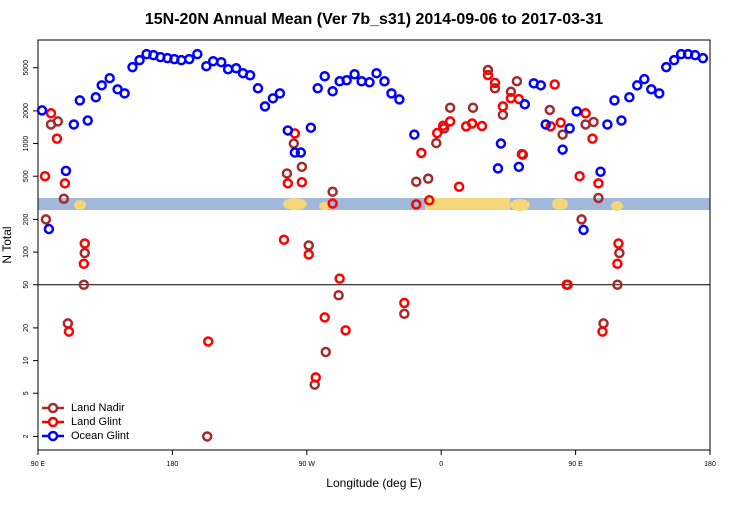 Image resolution: width=750 pixels, height=505 pixels. I want to click on y-tick-label: 10, so click(26, 361).